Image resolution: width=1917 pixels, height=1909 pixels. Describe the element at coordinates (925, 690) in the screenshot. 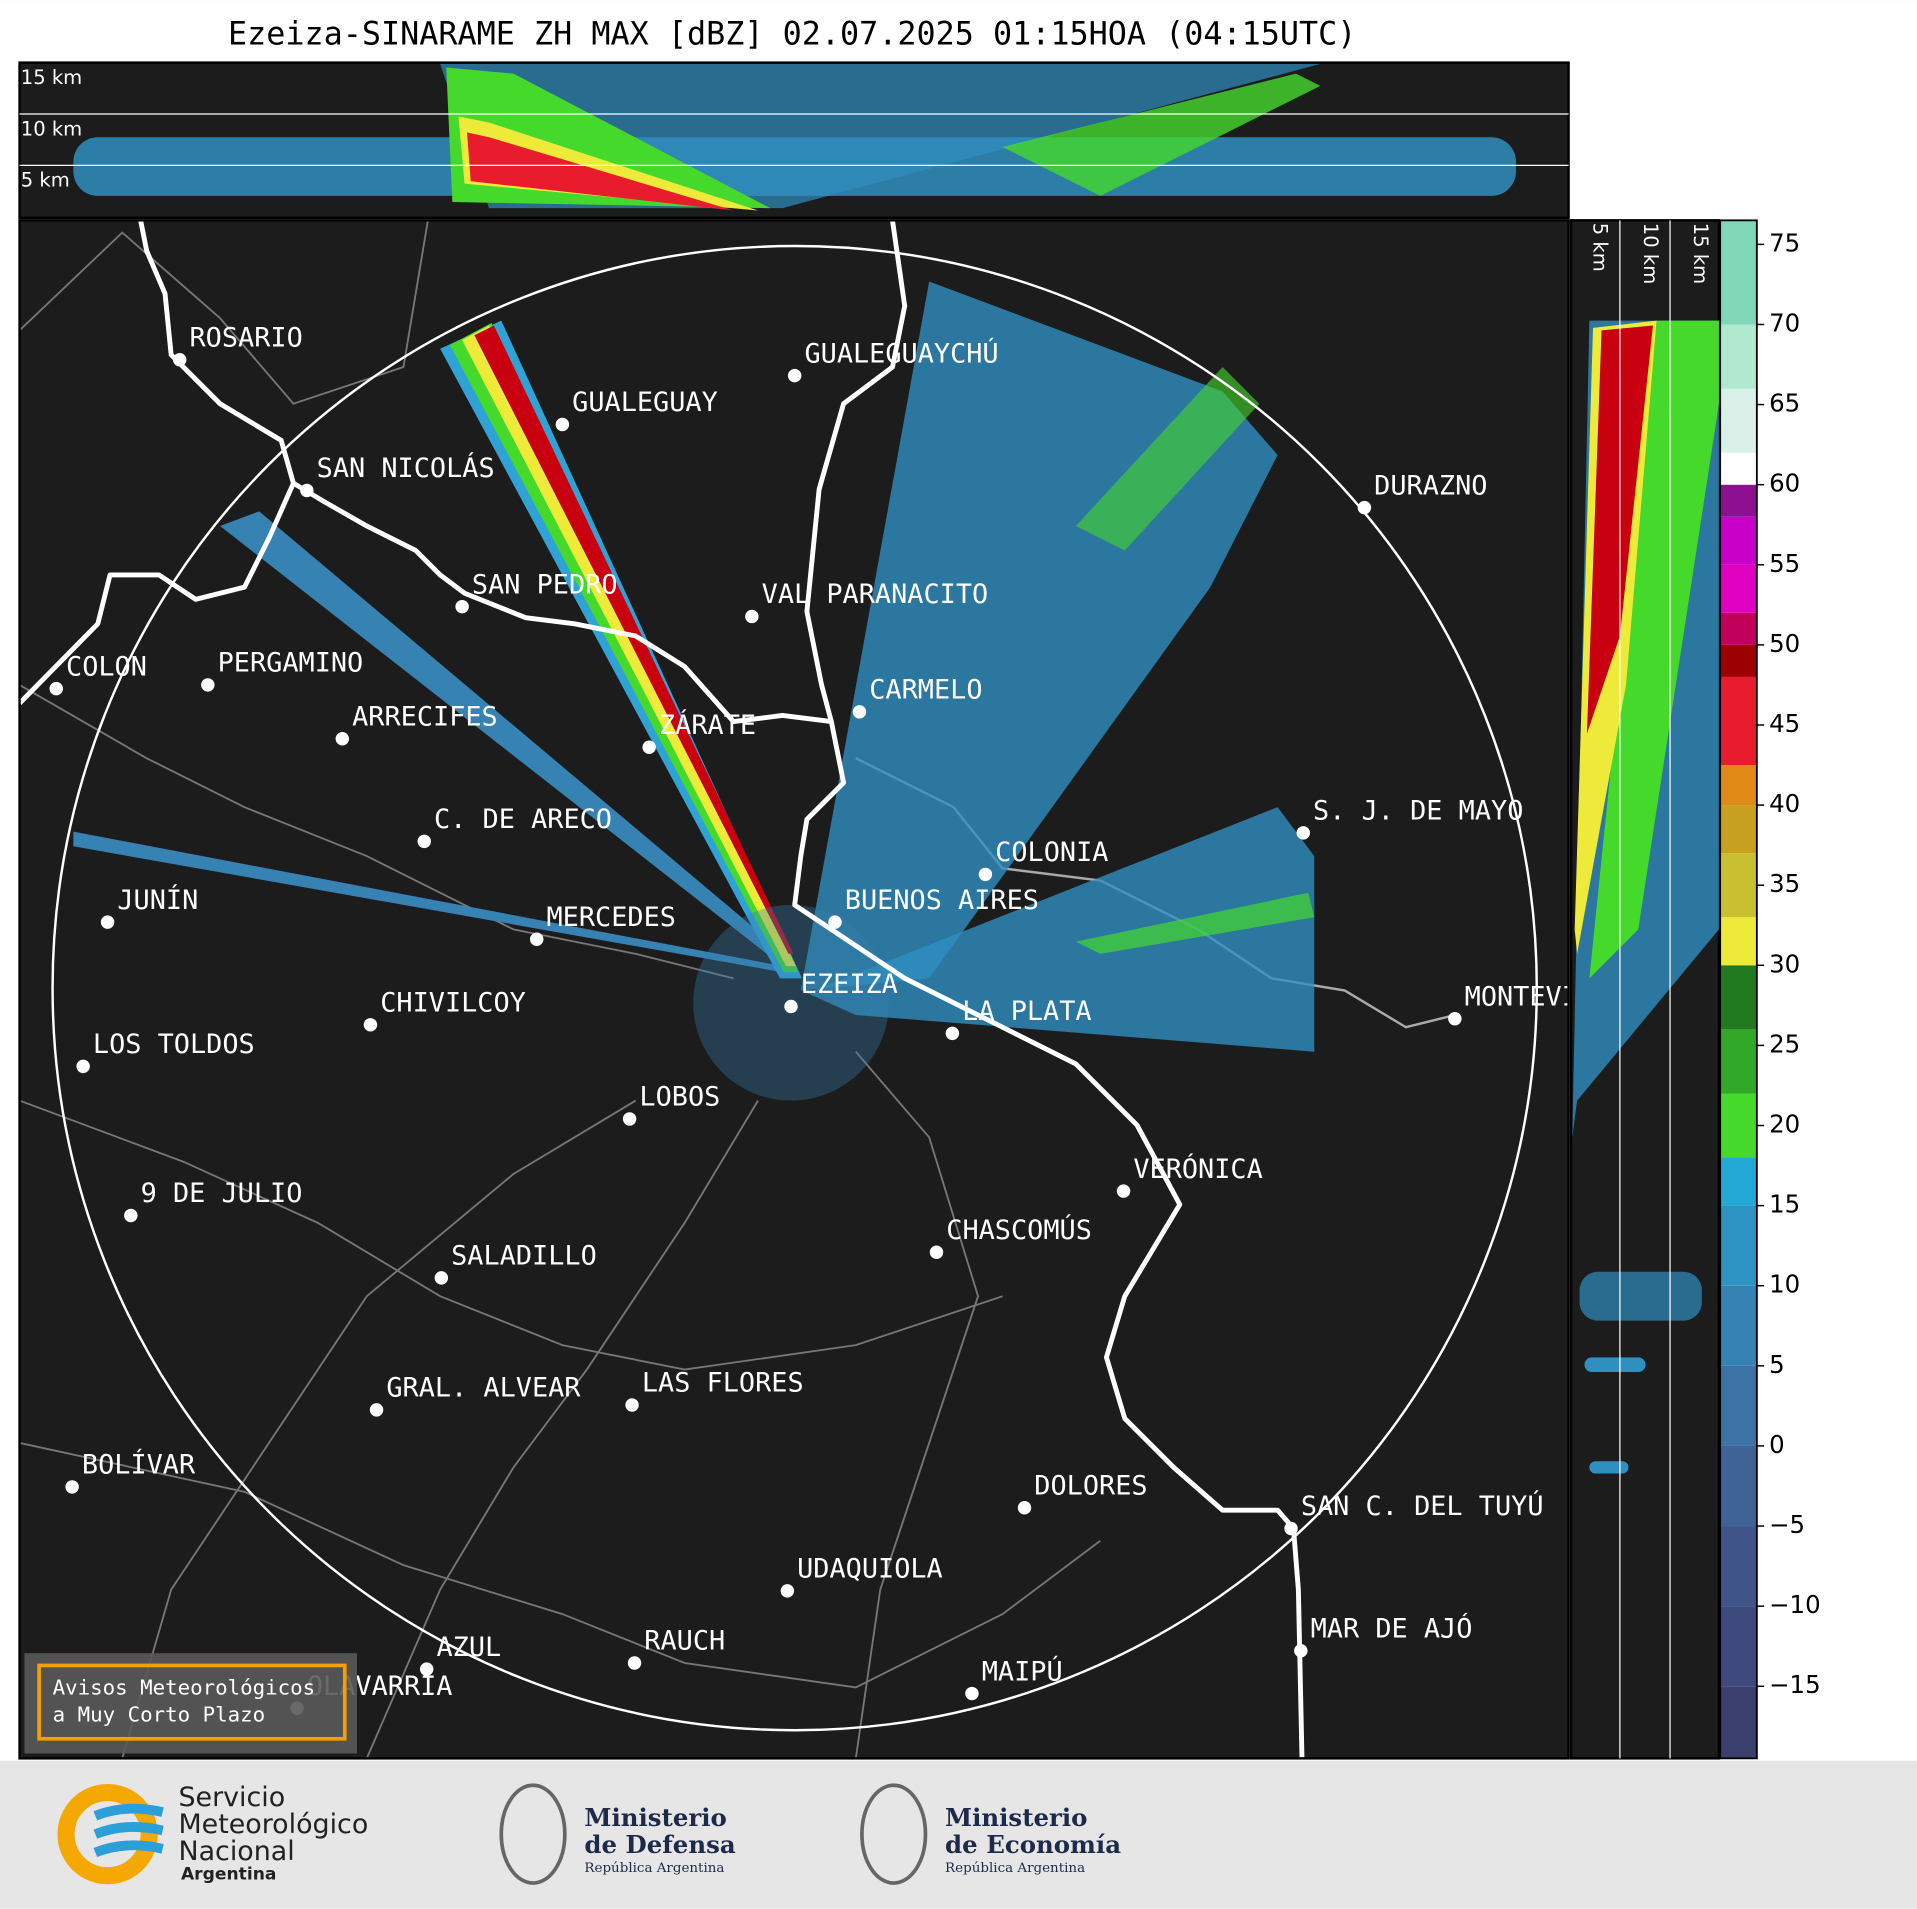

I see `city-label: CARMELO` at that location.